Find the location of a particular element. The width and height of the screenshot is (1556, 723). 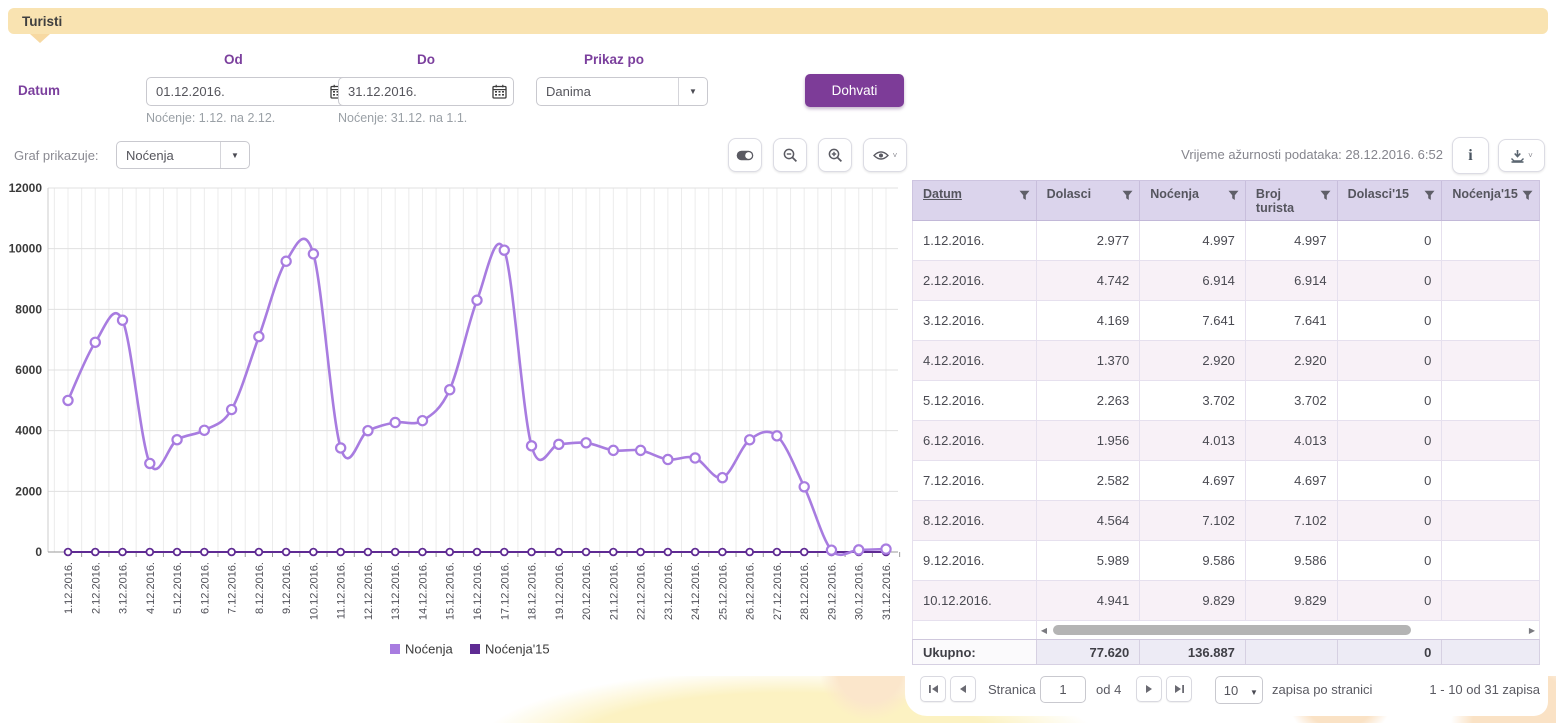

page-title: Turisti is located at coordinates (42, 21).